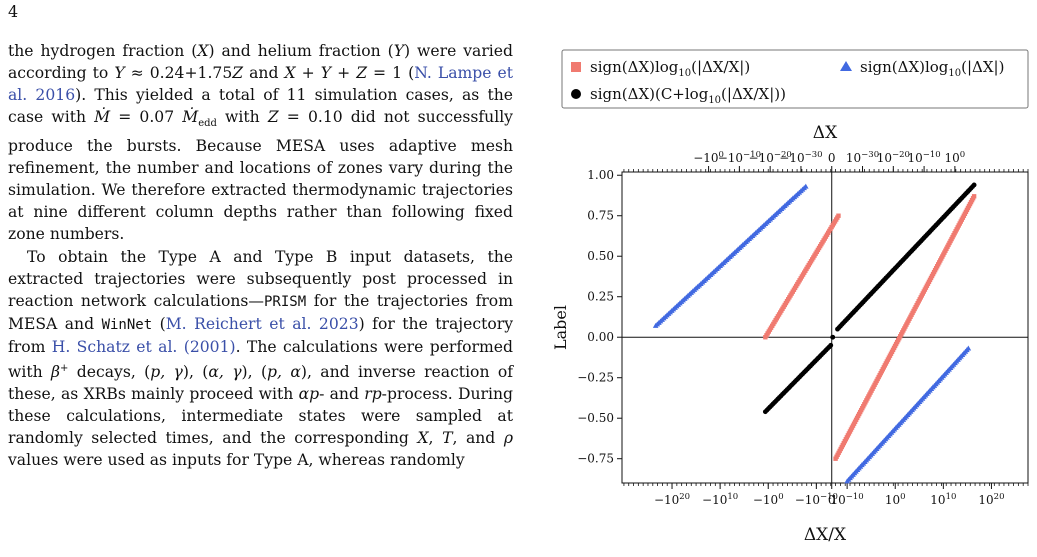 The image size is (1037, 557). What do you see at coordinates (783, 155) in the screenshot?
I see `top-x-tick-label-exponent: −20` at bounding box center [783, 155].